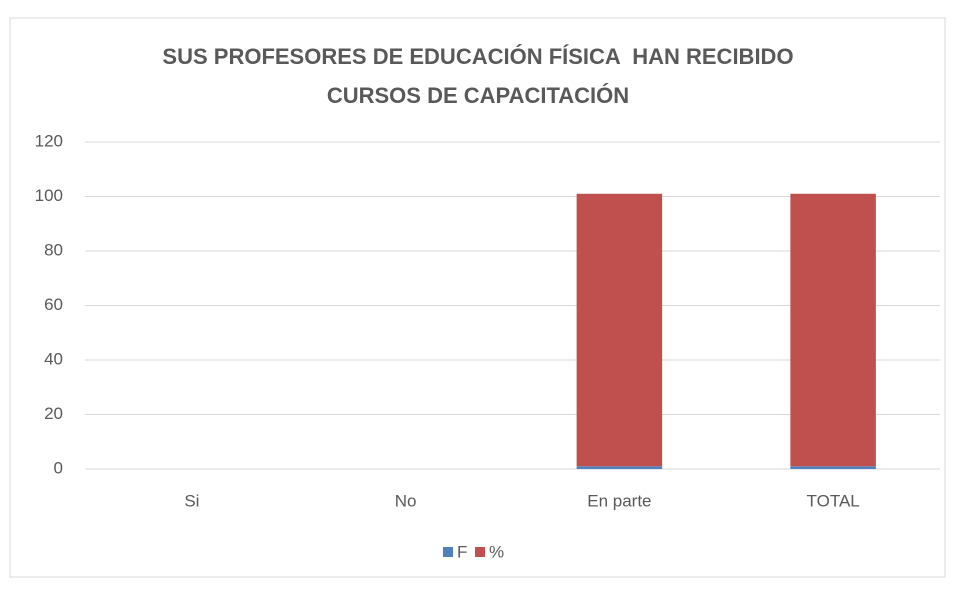  What do you see at coordinates (53, 249) in the screenshot?
I see `y-tick-label: 80` at bounding box center [53, 249].